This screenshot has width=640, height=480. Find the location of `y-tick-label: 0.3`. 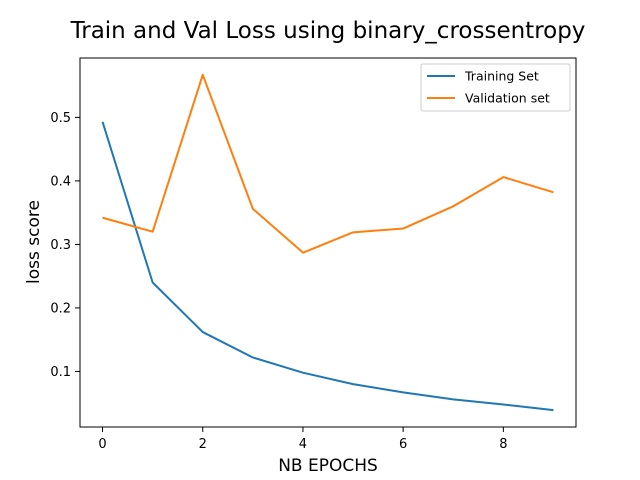

y-tick-label: 0.3 is located at coordinates (60, 245).